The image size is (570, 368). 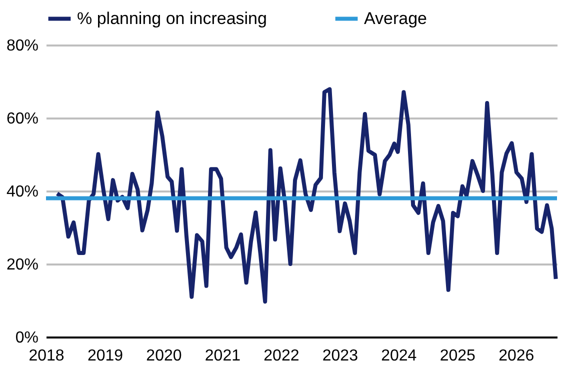 What do you see at coordinates (458, 356) in the screenshot?
I see `x-tick-label: 2025` at bounding box center [458, 356].